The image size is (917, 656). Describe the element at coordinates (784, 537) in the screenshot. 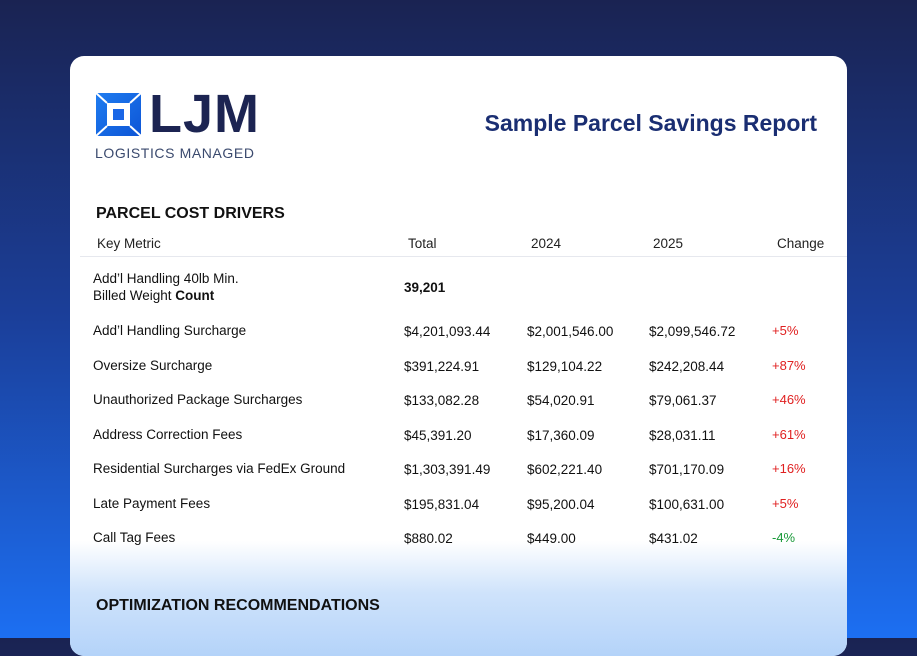

I see `change-value: -4%` at that location.